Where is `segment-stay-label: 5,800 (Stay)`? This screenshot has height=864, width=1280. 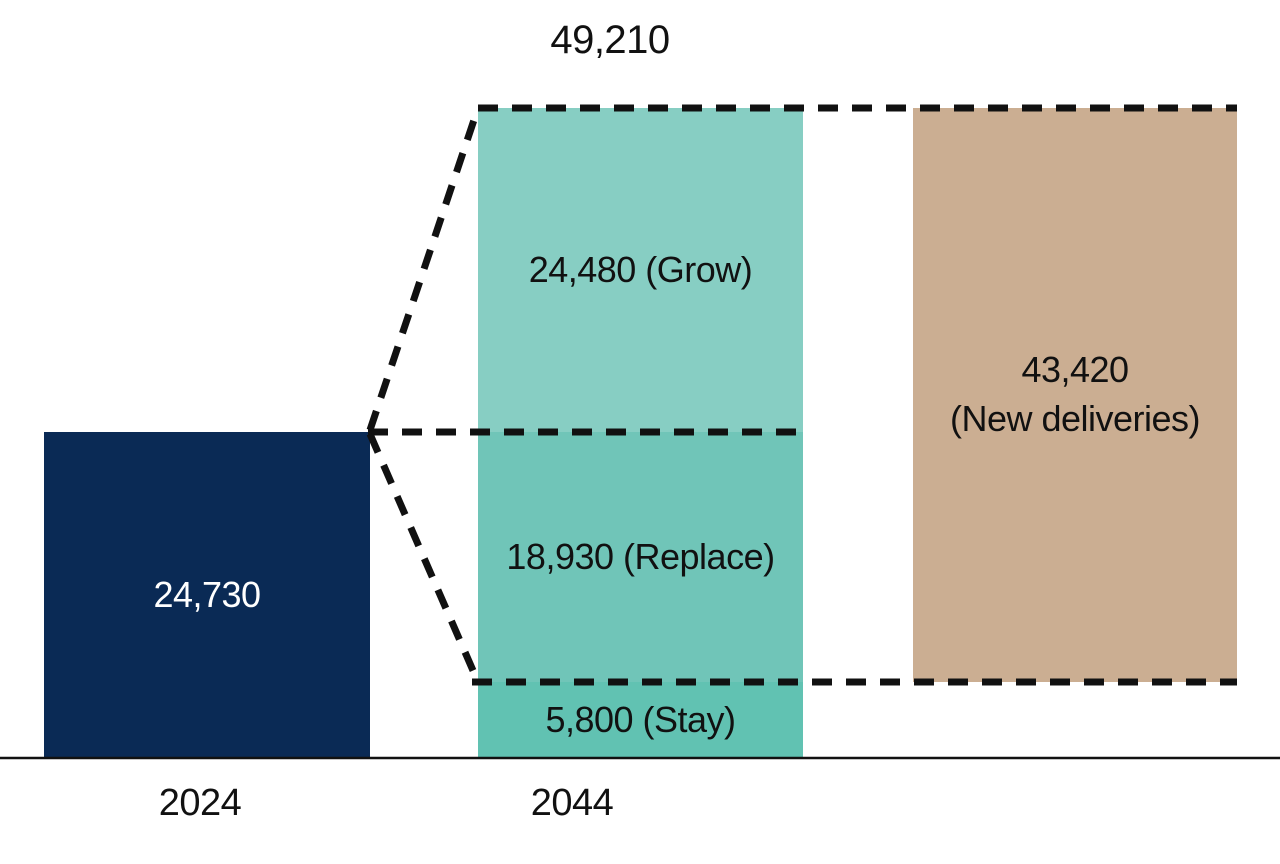
segment-stay-label: 5,800 (Stay) is located at coordinates (640, 719).